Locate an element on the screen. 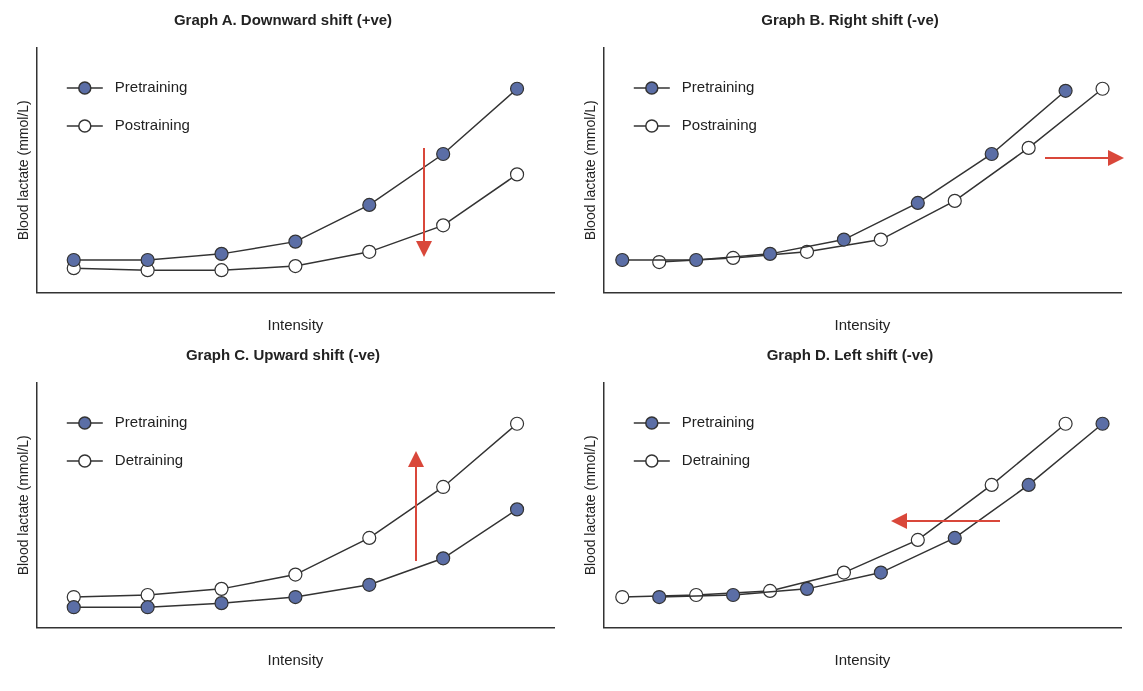  chart-title: Graph A. Downward shift (+ve) is located at coordinates (283, 20).